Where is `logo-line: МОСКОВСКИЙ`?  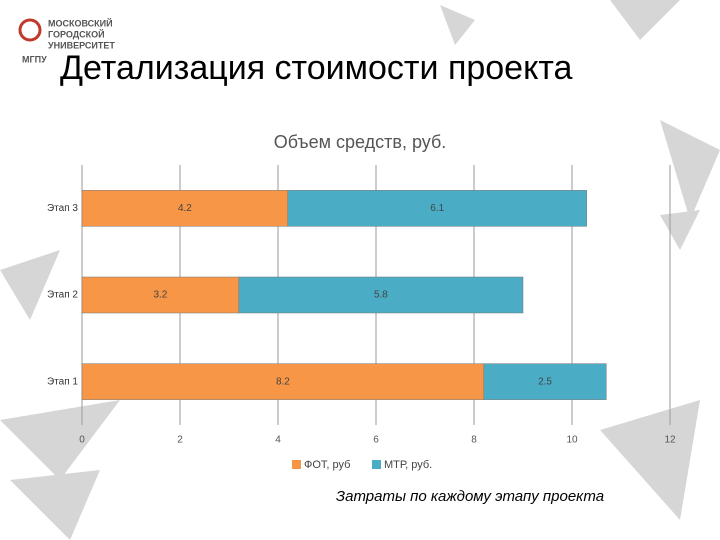 logo-line: МОСКОВСКИЙ is located at coordinates (80, 22).